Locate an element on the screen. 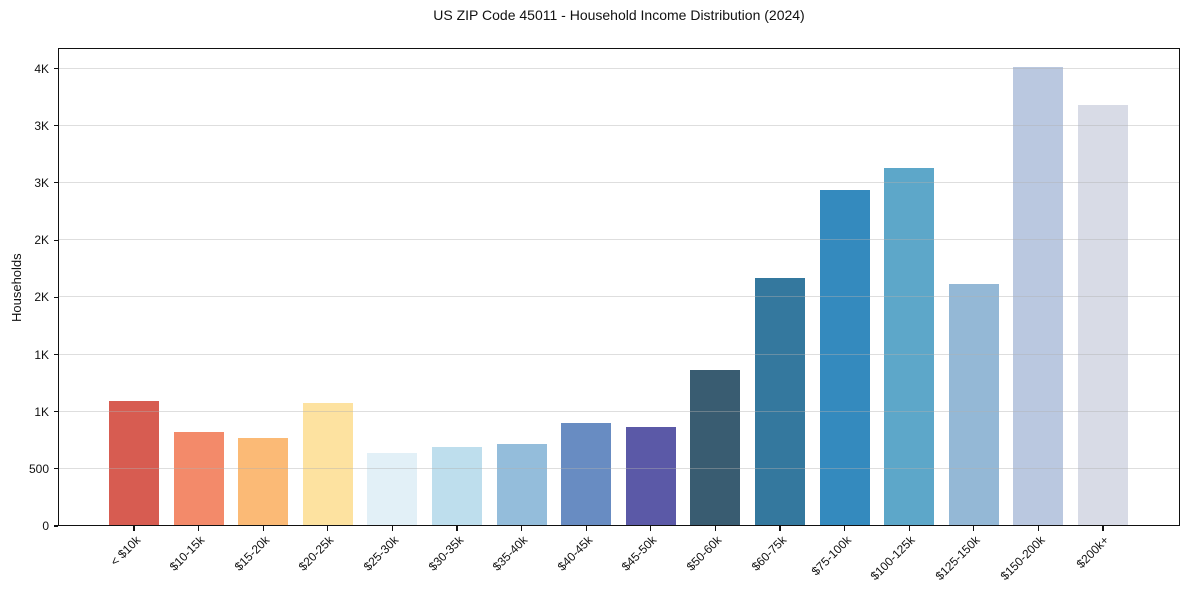 The width and height of the screenshot is (1189, 590). x-tick-label: $20-25k is located at coordinates (316, 553).